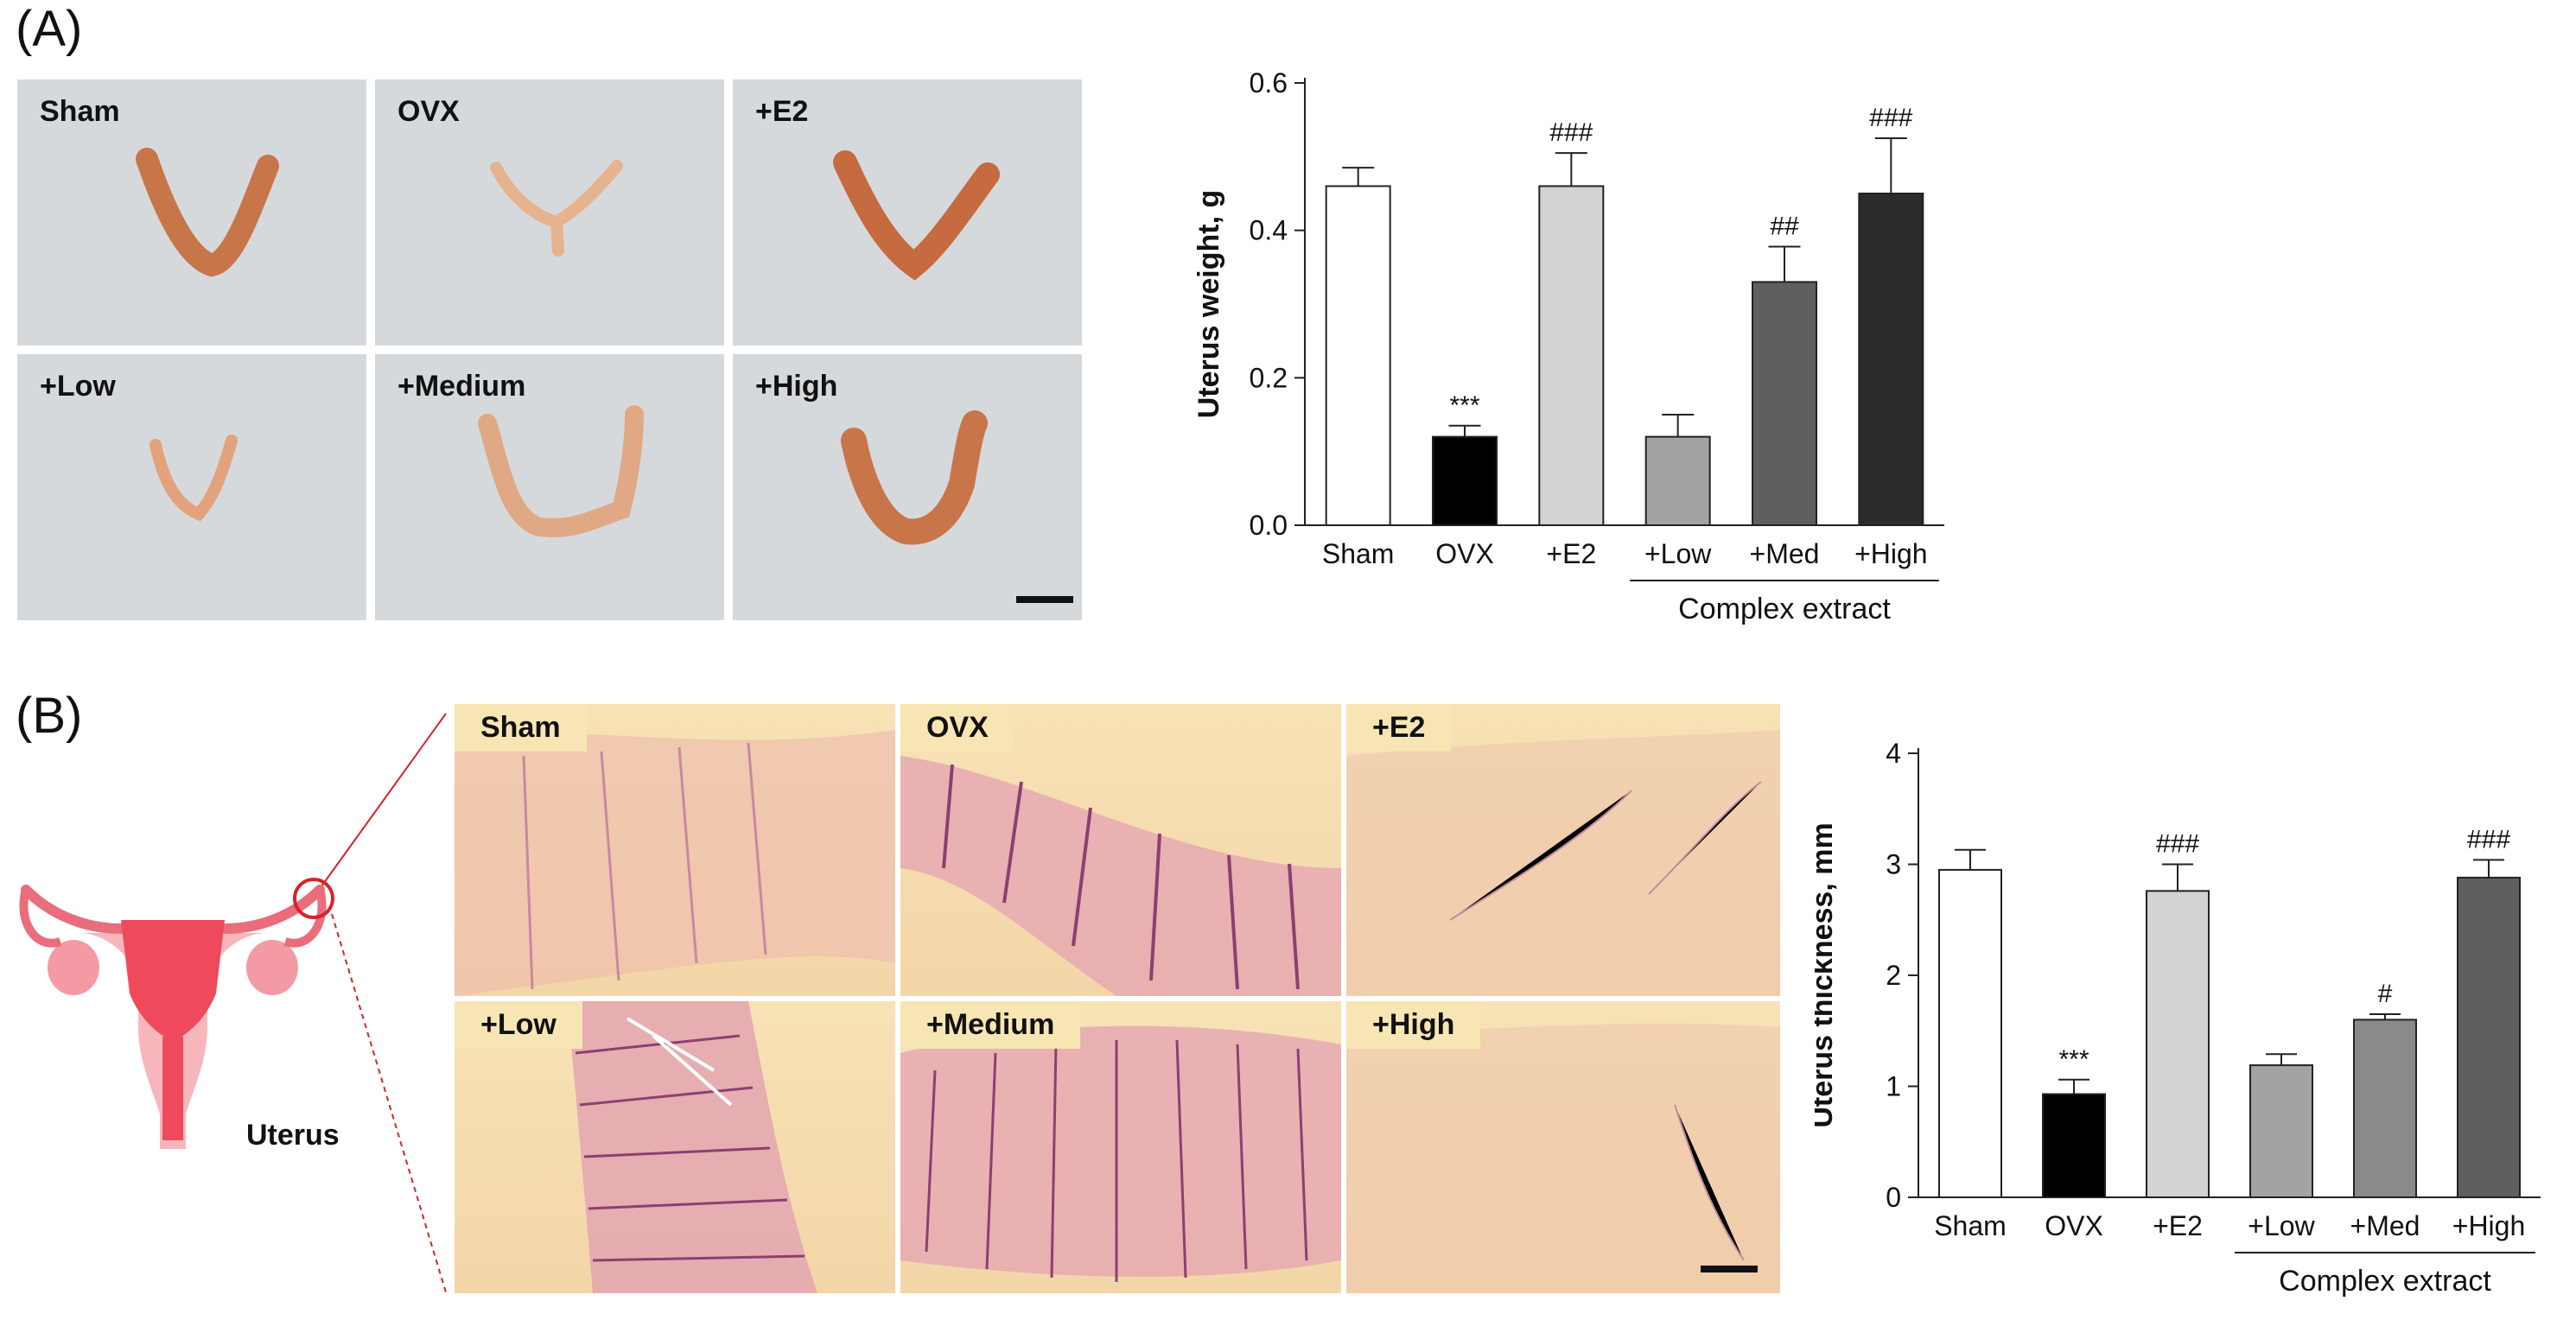  What do you see at coordinates (293, 1135) in the screenshot?
I see `diagram-label-uterus: Uterus` at bounding box center [293, 1135].